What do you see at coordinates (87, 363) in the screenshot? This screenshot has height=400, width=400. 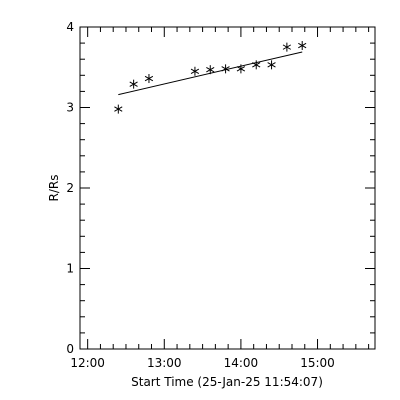 I see `x-tick-label: 12:00` at bounding box center [87, 363].